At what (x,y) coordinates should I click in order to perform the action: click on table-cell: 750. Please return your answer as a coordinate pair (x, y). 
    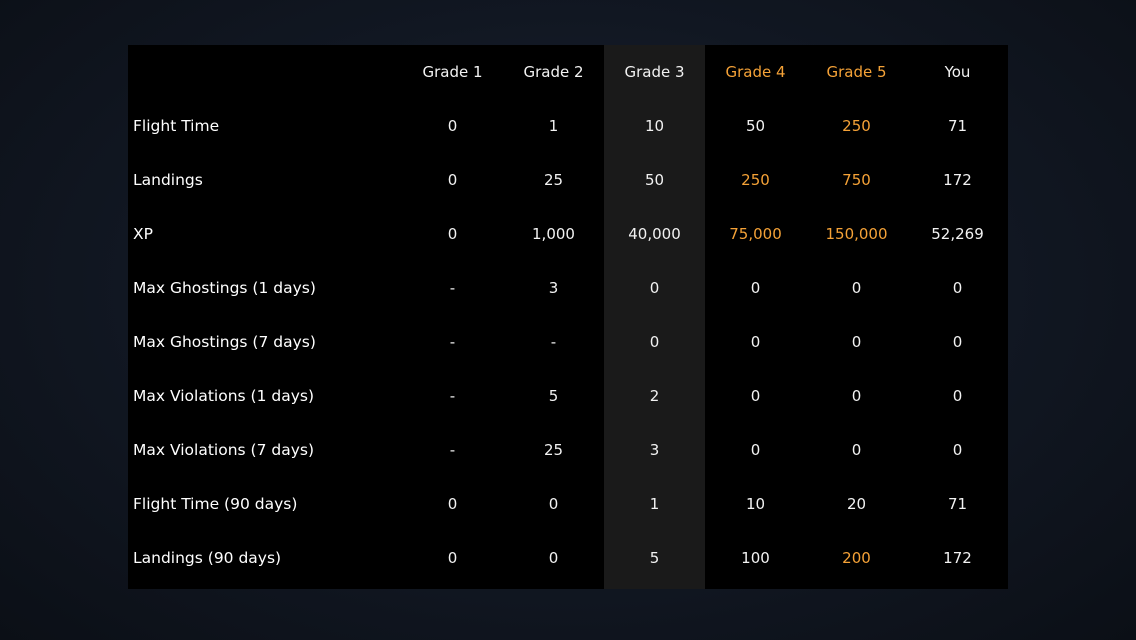
    Looking at the image, I should click on (856, 180).